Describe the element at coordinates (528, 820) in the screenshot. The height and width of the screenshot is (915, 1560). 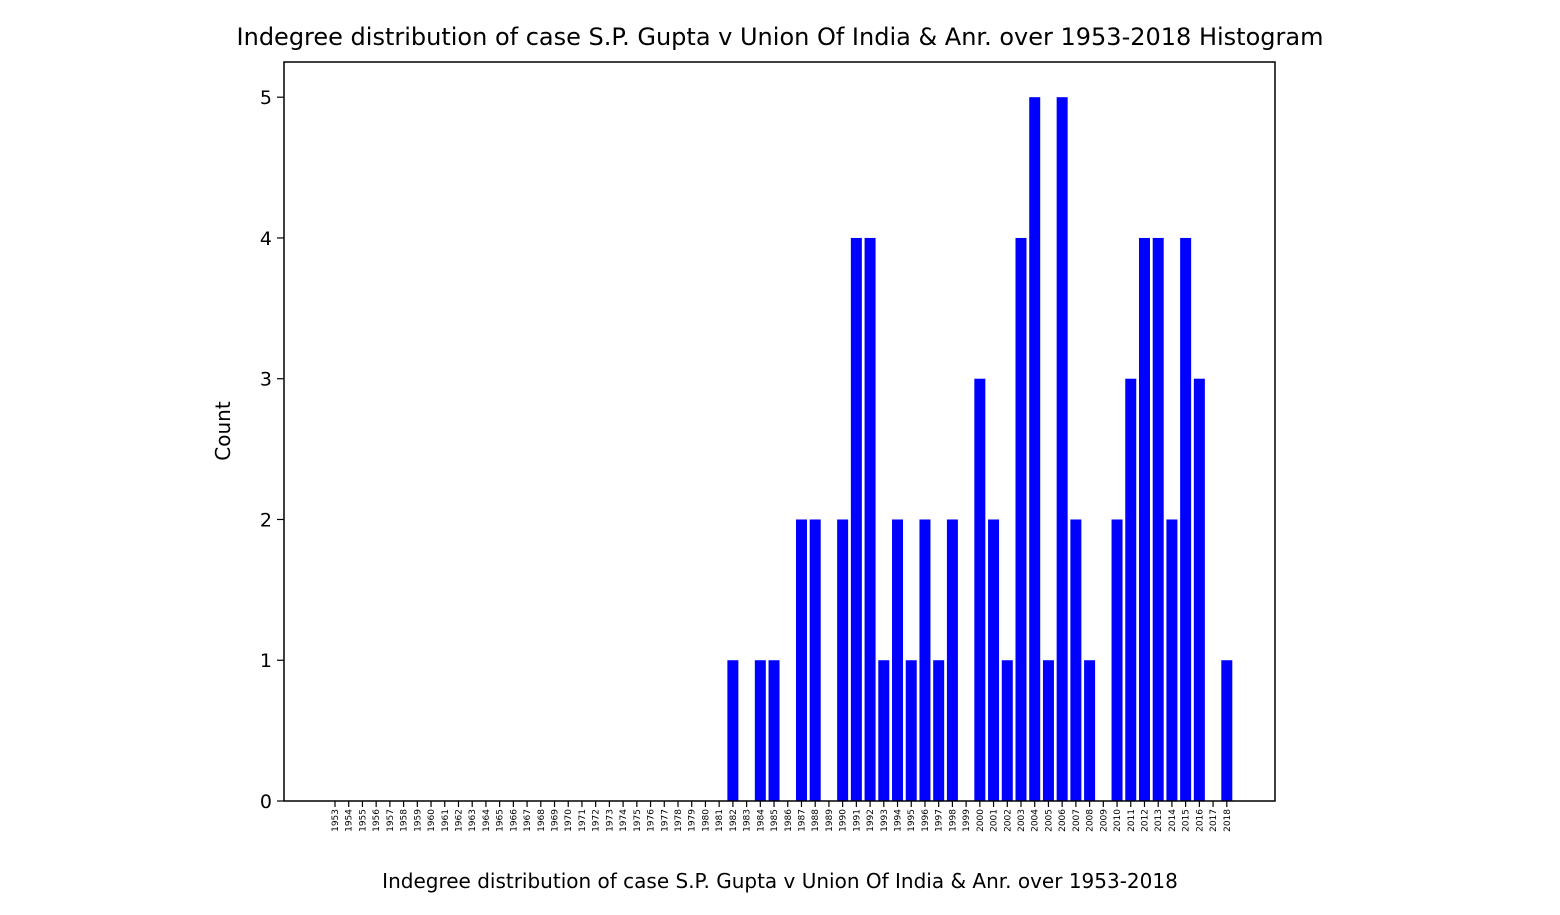
I see `x-tick-label: 1967` at that location.